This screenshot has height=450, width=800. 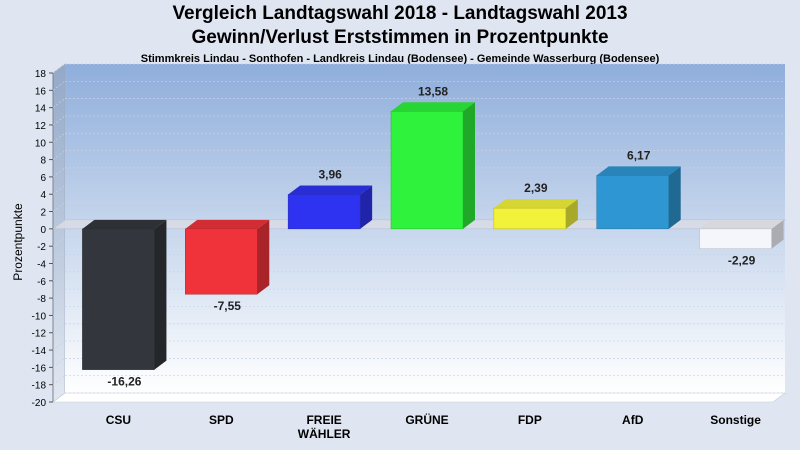 I want to click on y-tick-label: 14, so click(x=41, y=109).